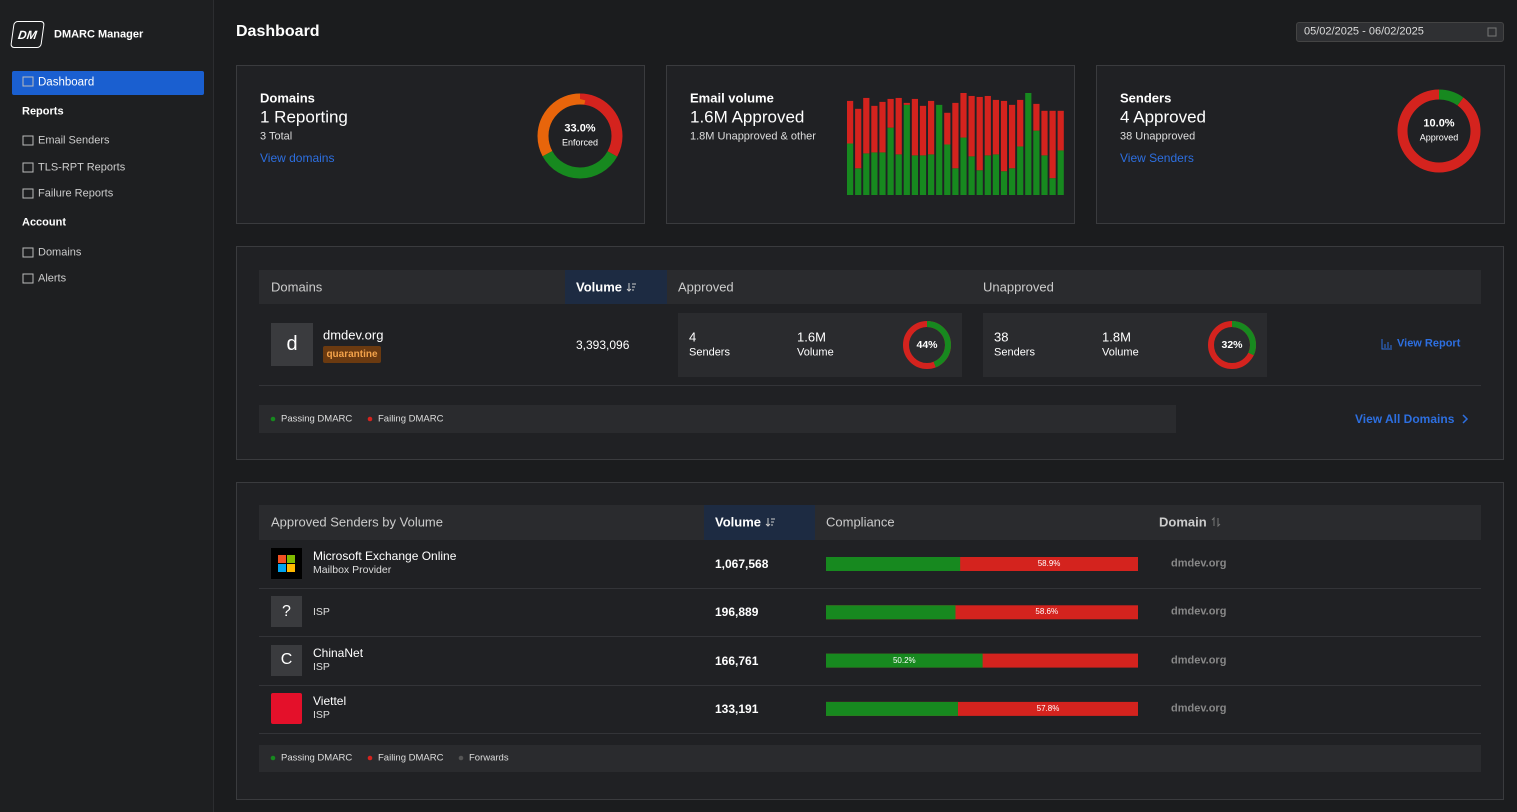  Describe the element at coordinates (1183, 522) in the screenshot. I see `column-header: Domain` at that location.